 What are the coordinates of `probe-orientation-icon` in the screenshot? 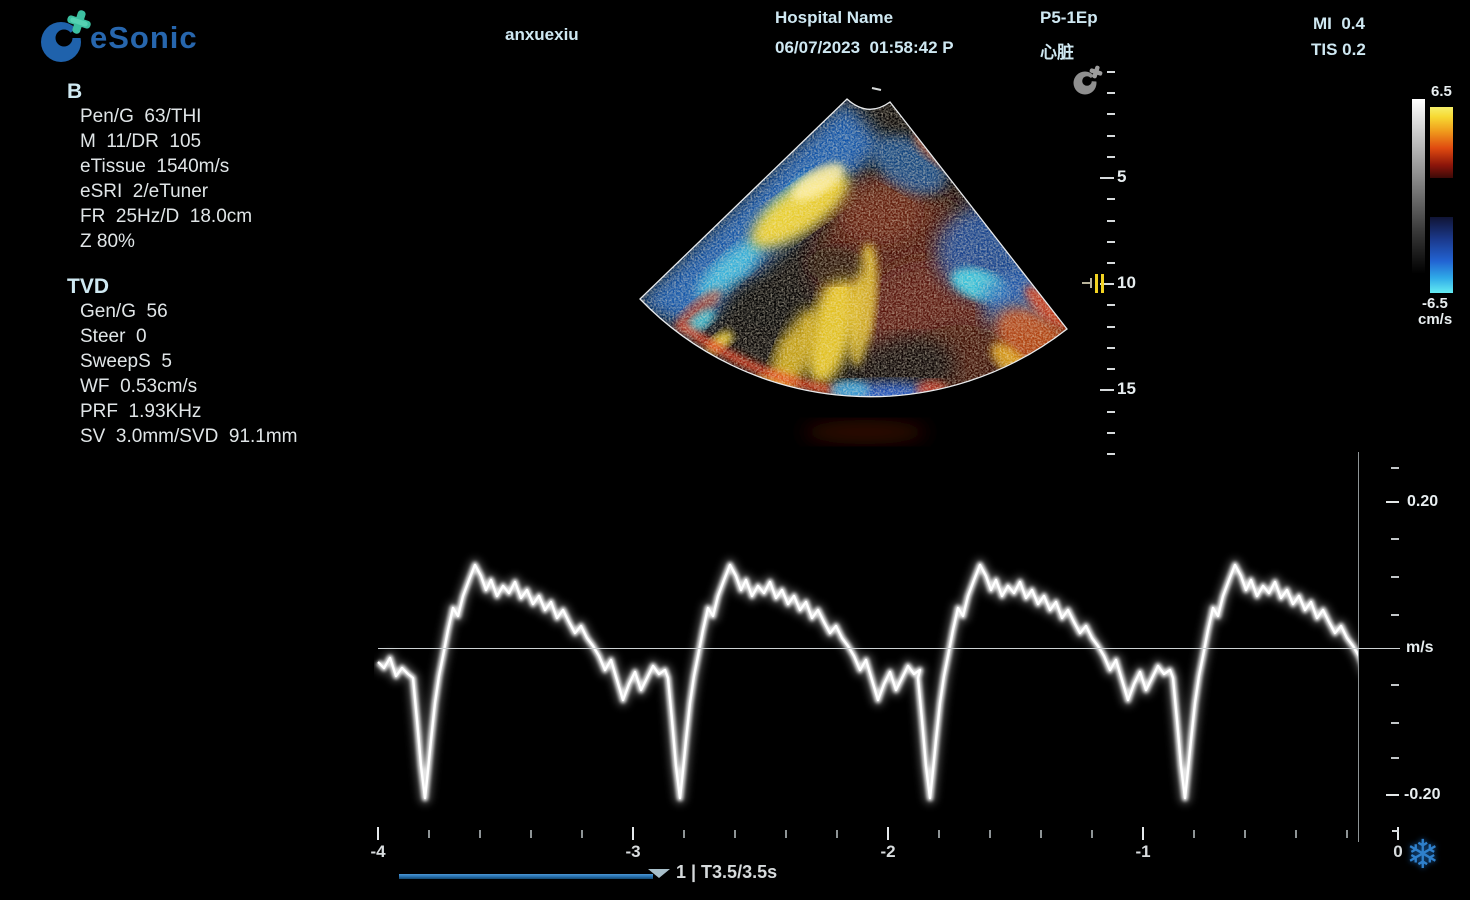 It's located at (1089, 80).